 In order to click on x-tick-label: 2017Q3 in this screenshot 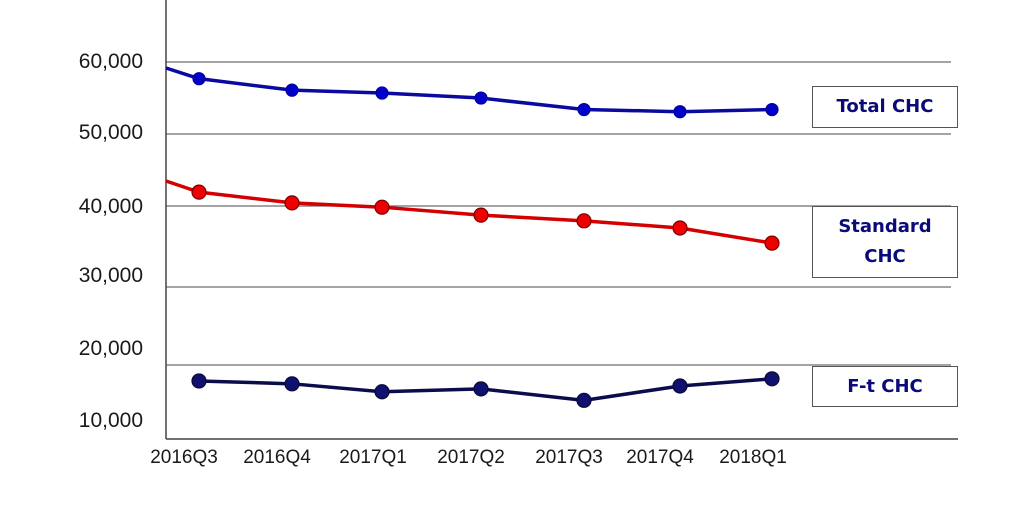, I will do `click(569, 457)`.